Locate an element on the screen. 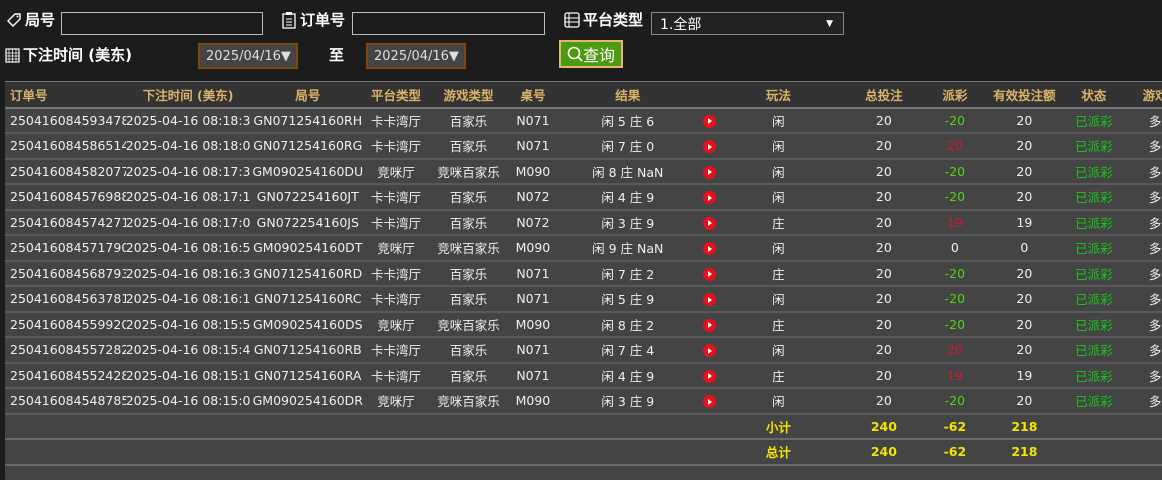 The width and height of the screenshot is (1162, 480). cell-payout: 0 is located at coordinates (955, 248).